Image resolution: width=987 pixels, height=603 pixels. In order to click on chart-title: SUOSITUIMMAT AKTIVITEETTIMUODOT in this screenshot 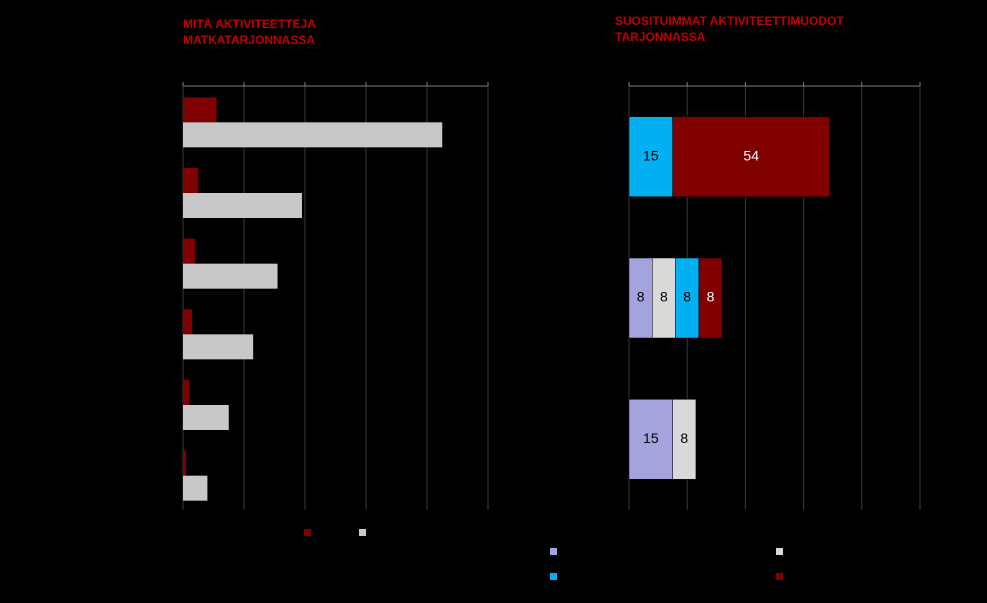, I will do `click(729, 21)`.